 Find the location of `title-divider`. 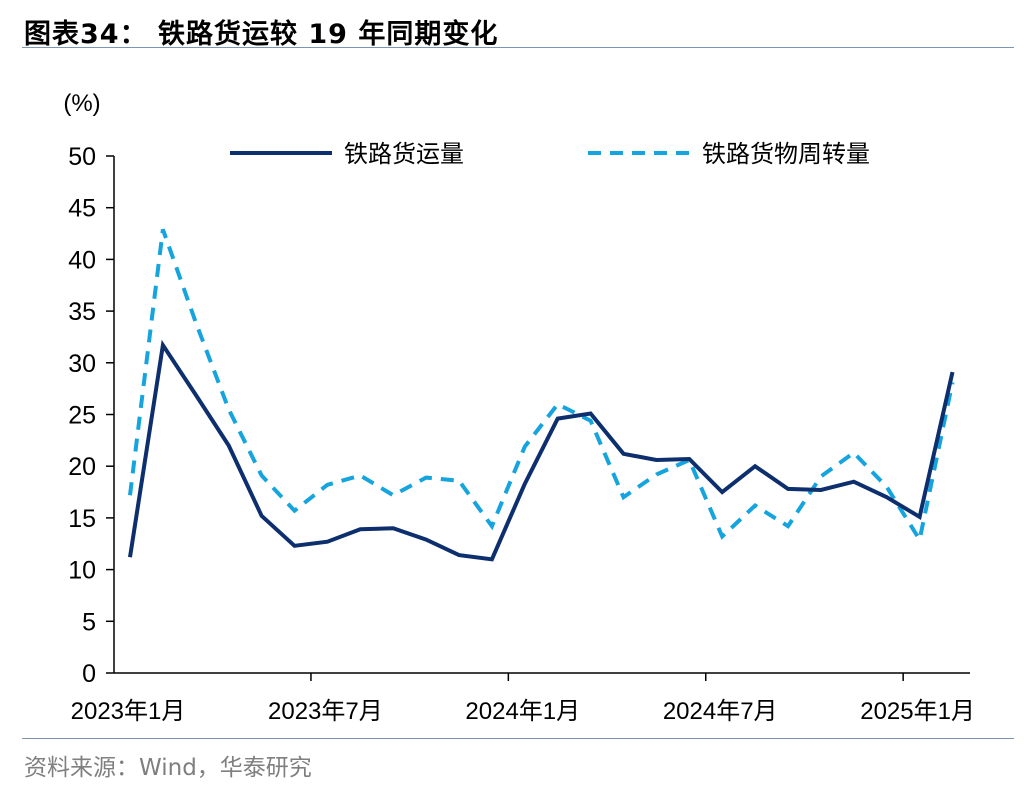

title-divider is located at coordinates (518, 47).